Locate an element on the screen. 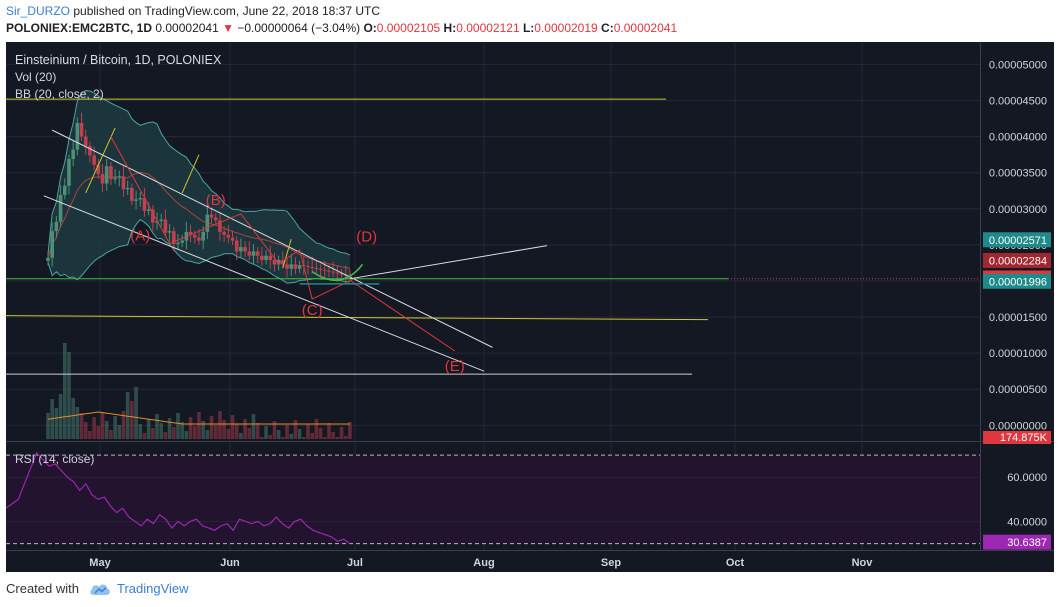  x-tick-label: Oct is located at coordinates (735, 563).